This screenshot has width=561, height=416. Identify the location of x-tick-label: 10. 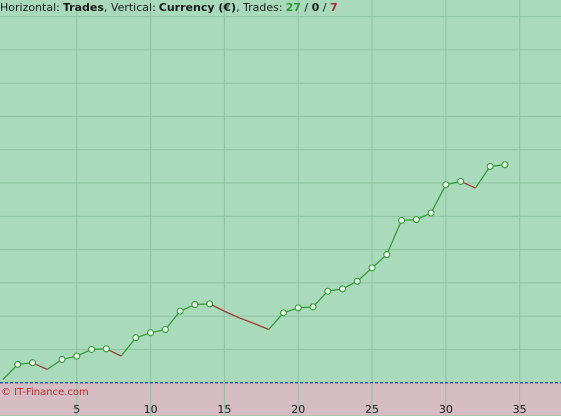
(151, 409).